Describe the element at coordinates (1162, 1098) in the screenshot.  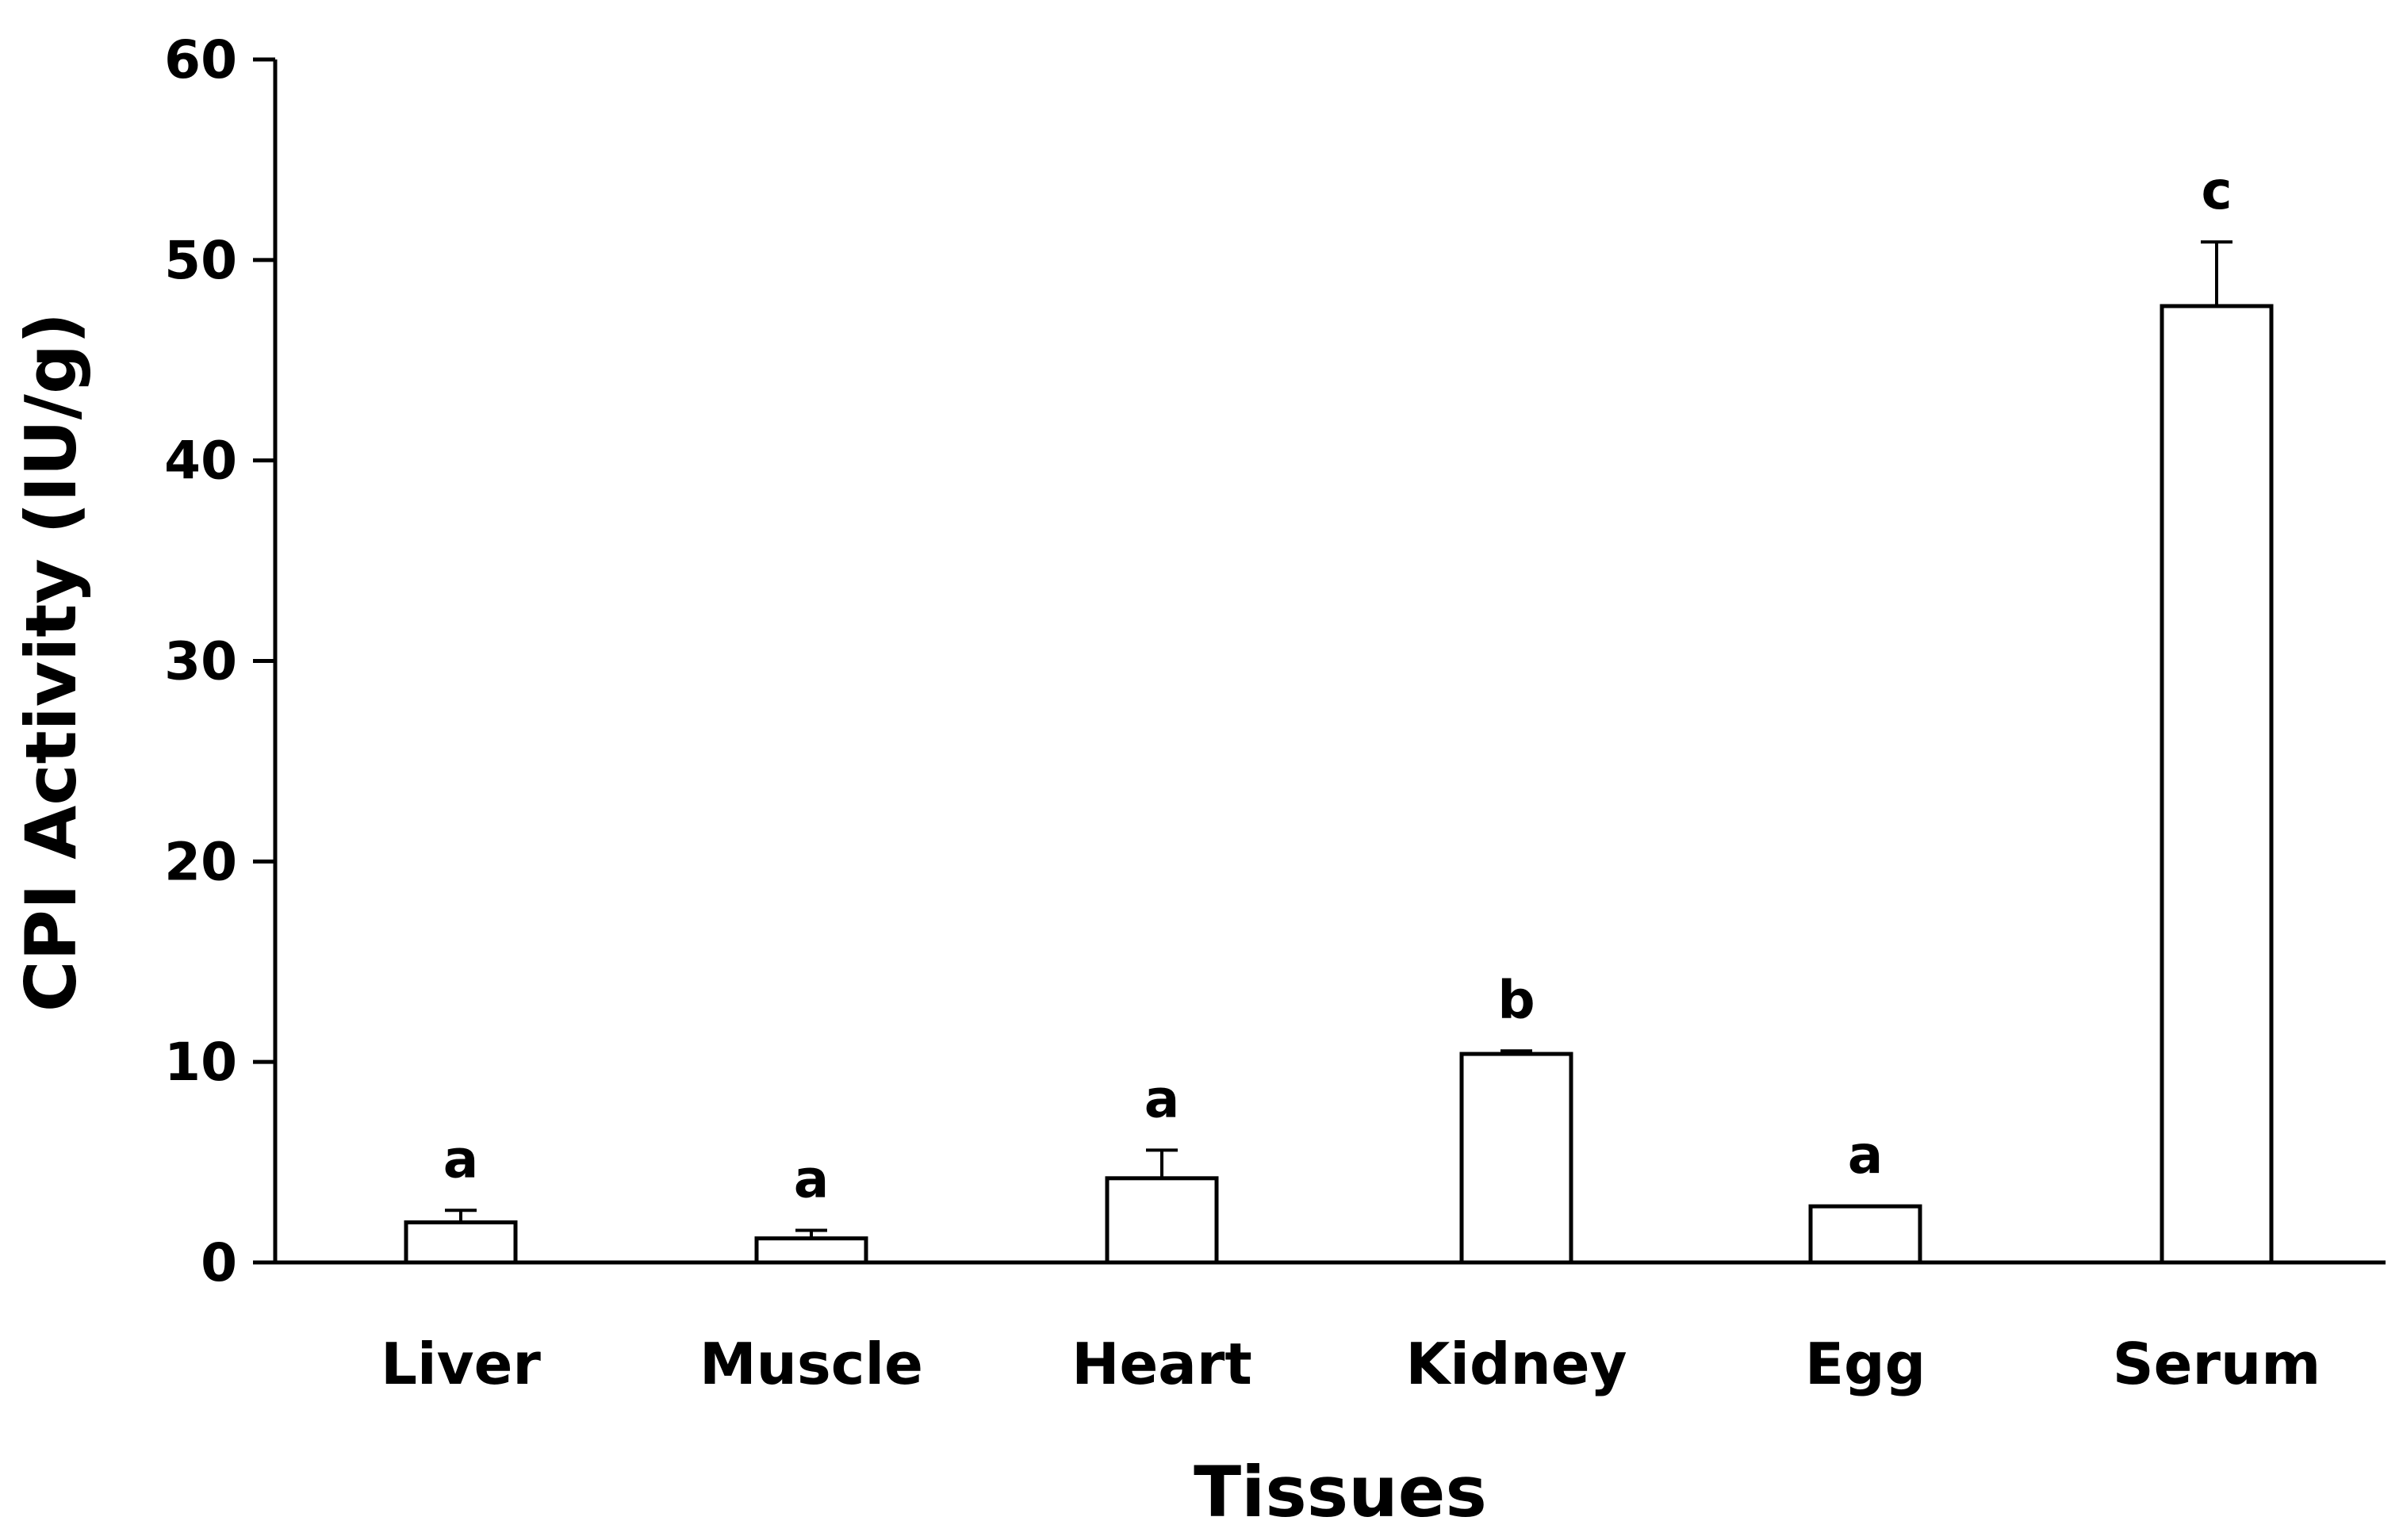
I see `significance-label-heart: a` at that location.